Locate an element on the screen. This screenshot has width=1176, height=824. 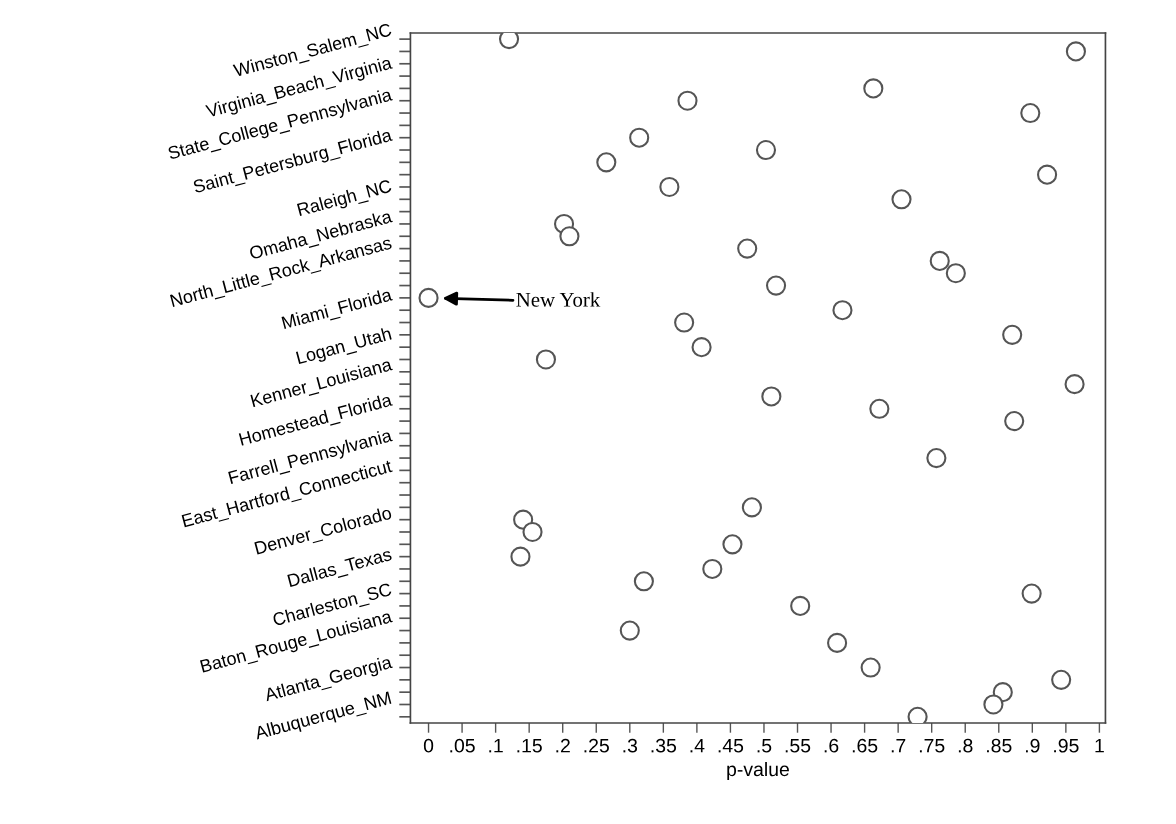
x-tick-label: 0 is located at coordinates (428, 745).